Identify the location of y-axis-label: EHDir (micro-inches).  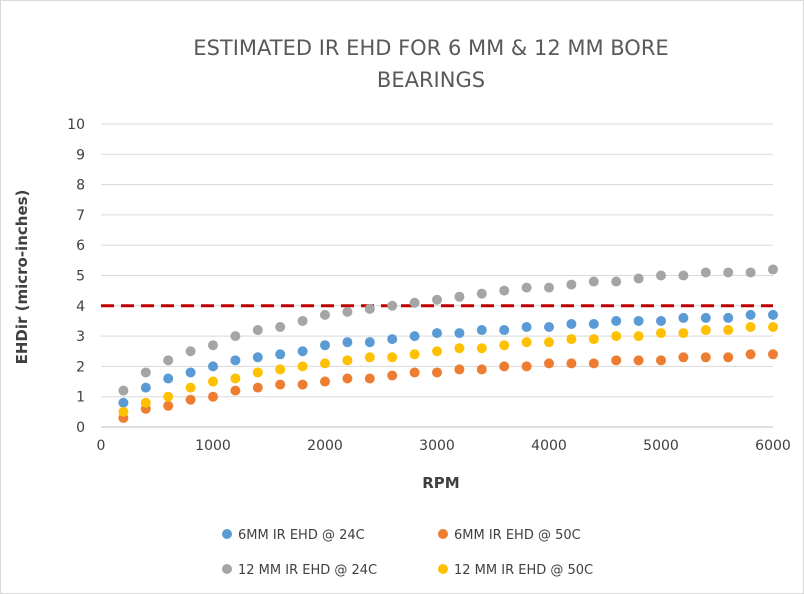
(22, 277).